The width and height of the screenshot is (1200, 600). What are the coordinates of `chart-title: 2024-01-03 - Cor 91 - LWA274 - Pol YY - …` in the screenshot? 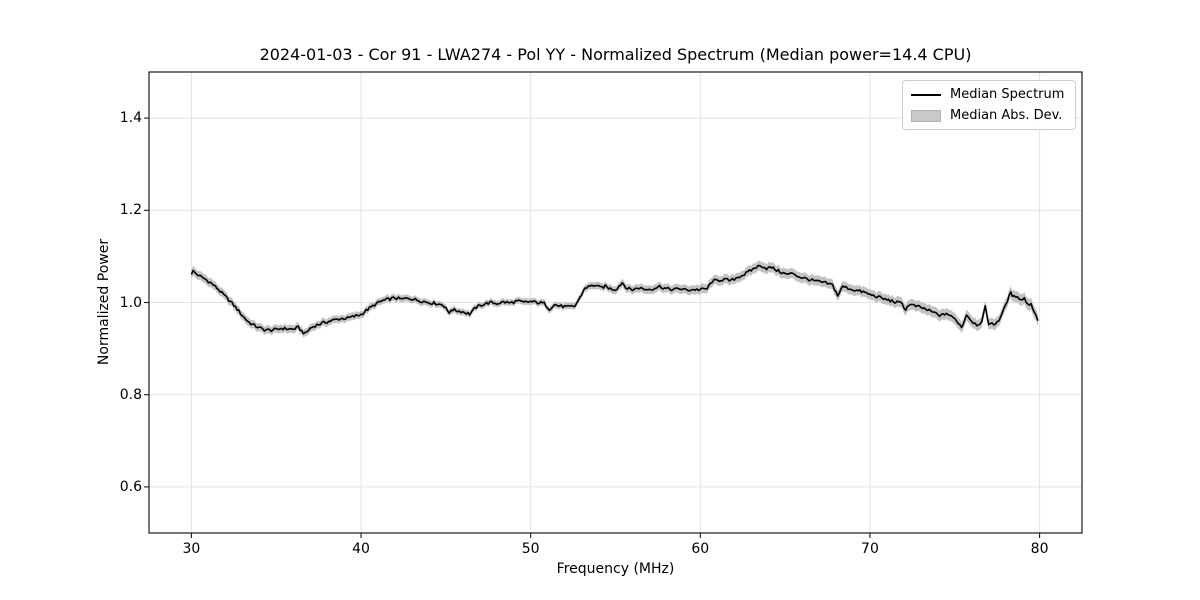 It's located at (615, 54).